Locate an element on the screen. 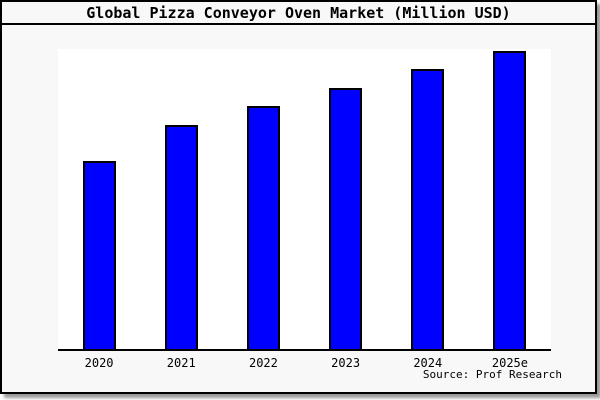 The height and width of the screenshot is (400, 600). x-tick-label: 2023 is located at coordinates (346, 363).